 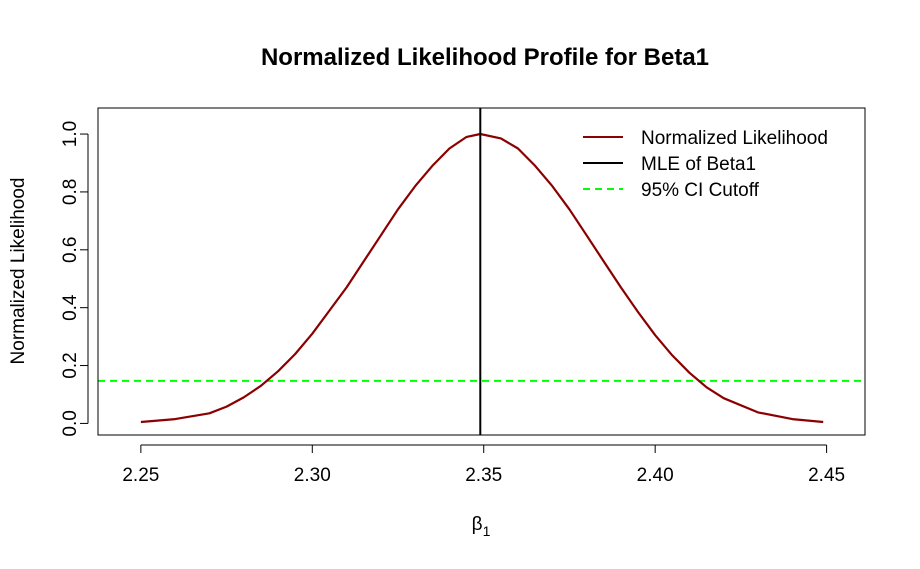 What do you see at coordinates (485, 57) in the screenshot?
I see `chart-title: Normalized Likelihood Profile for Beta1` at bounding box center [485, 57].